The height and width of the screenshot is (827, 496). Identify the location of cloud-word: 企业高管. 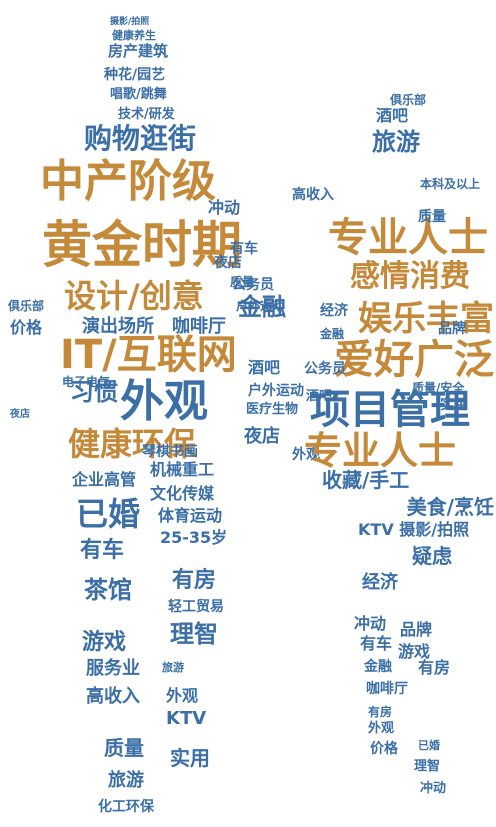
(104, 479).